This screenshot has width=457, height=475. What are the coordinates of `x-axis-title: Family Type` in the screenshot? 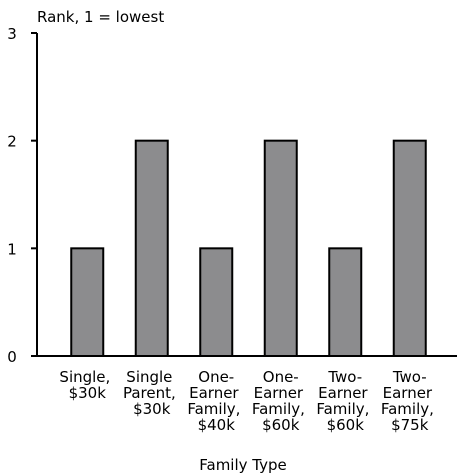 It's located at (243, 465).